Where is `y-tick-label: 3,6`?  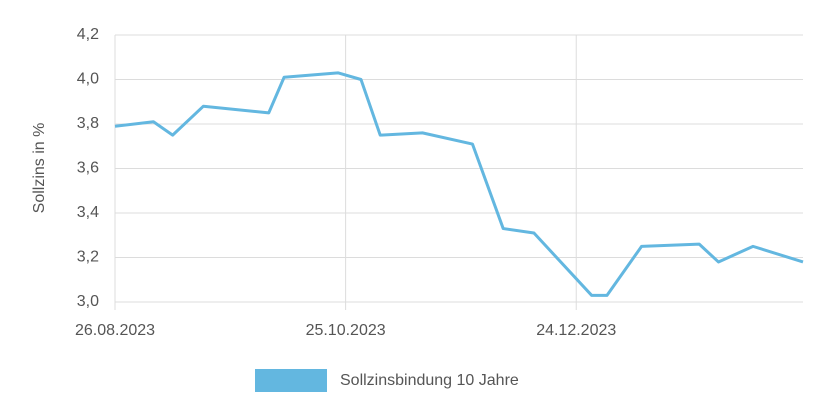
y-tick-label: 3,6 is located at coordinates (88, 168).